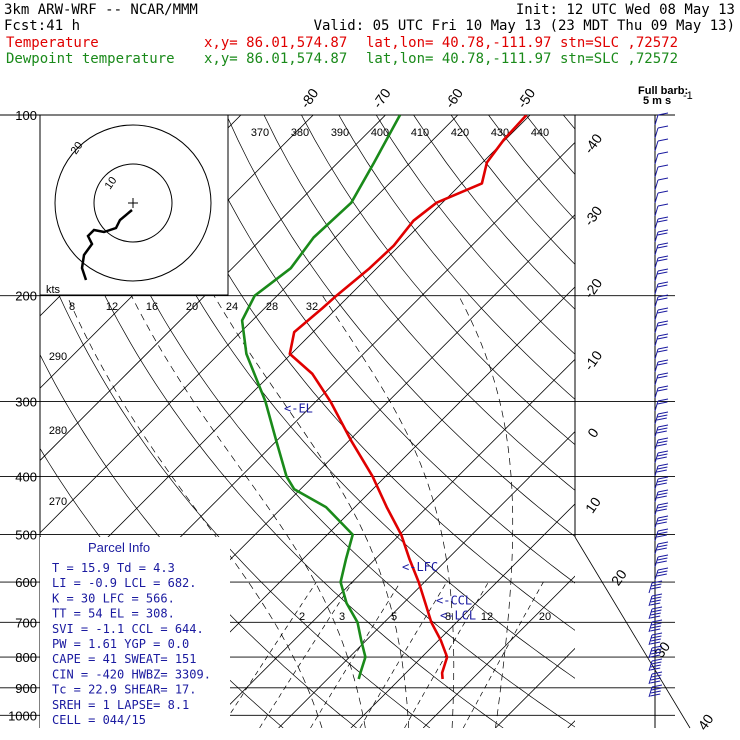 Image resolution: width=740 pixels, height=740 pixels. I want to click on temp-station: stn=SLC ,72572, so click(619, 43).